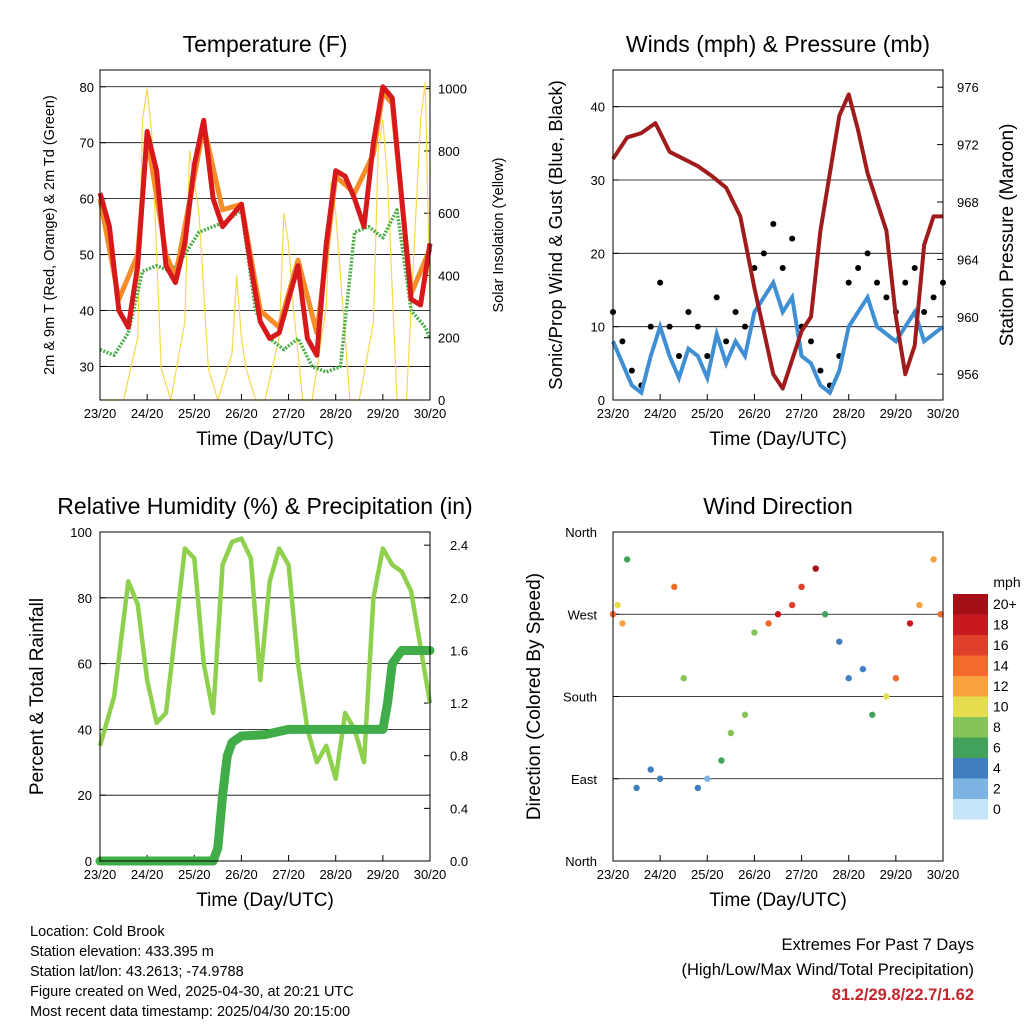 This screenshot has width=1024, height=1024. What do you see at coordinates (1001, 686) in the screenshot?
I see `legend-label: 12` at bounding box center [1001, 686].